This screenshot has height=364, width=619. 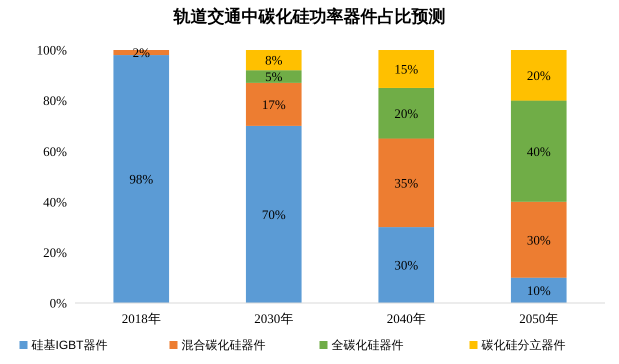 What do you see at coordinates (274, 318) in the screenshot?
I see `x-tick-label: 2030年` at bounding box center [274, 318].